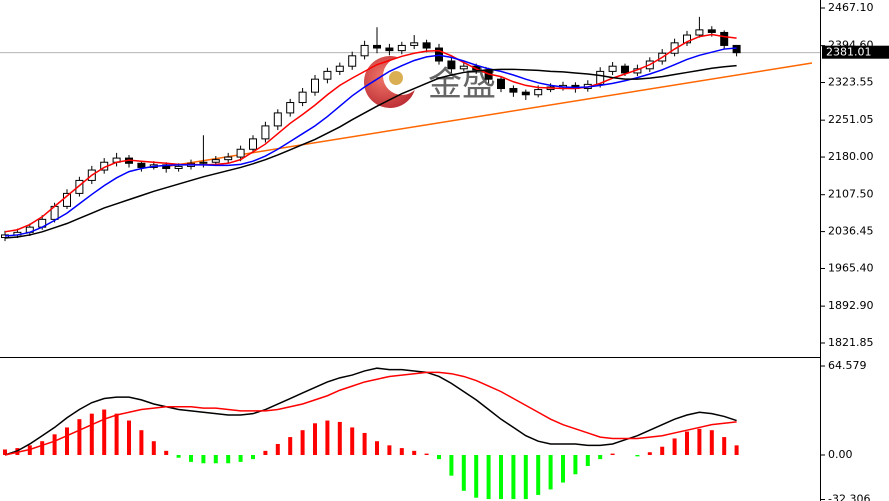 The width and height of the screenshot is (889, 501). I want to click on y-tick-label: 64.579, so click(847, 365).